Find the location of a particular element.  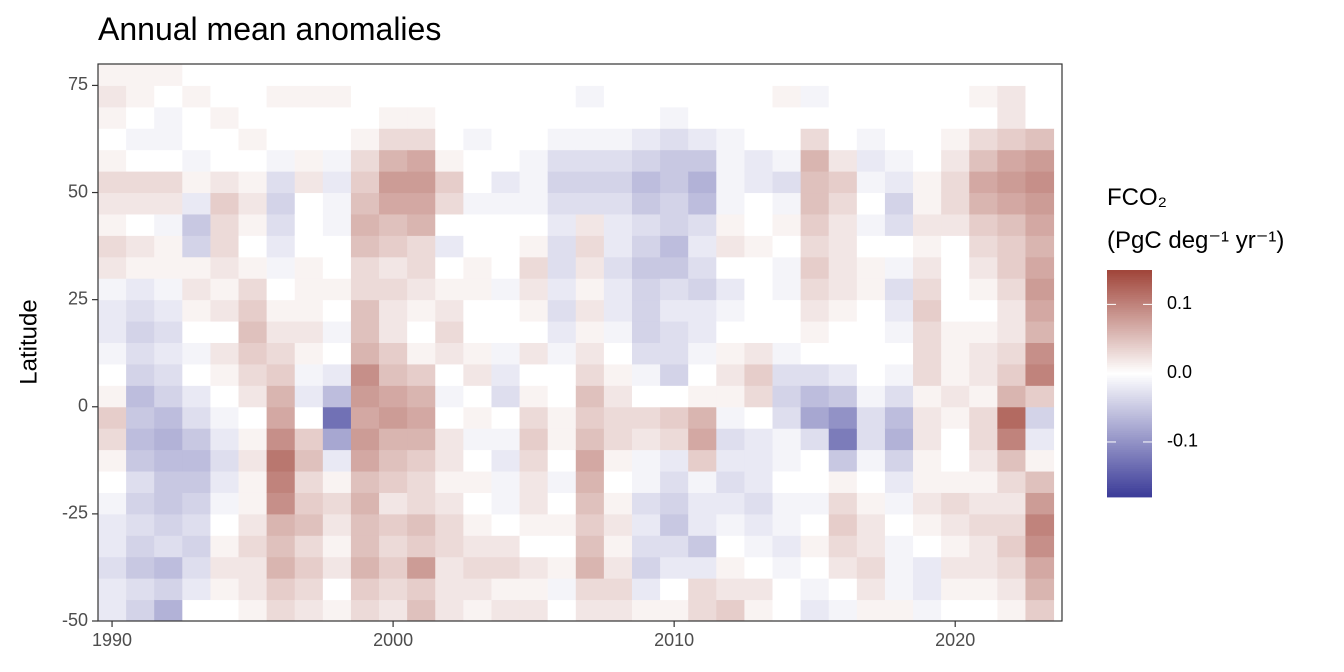

y-tick-label: -50 is located at coordinates (75, 620).